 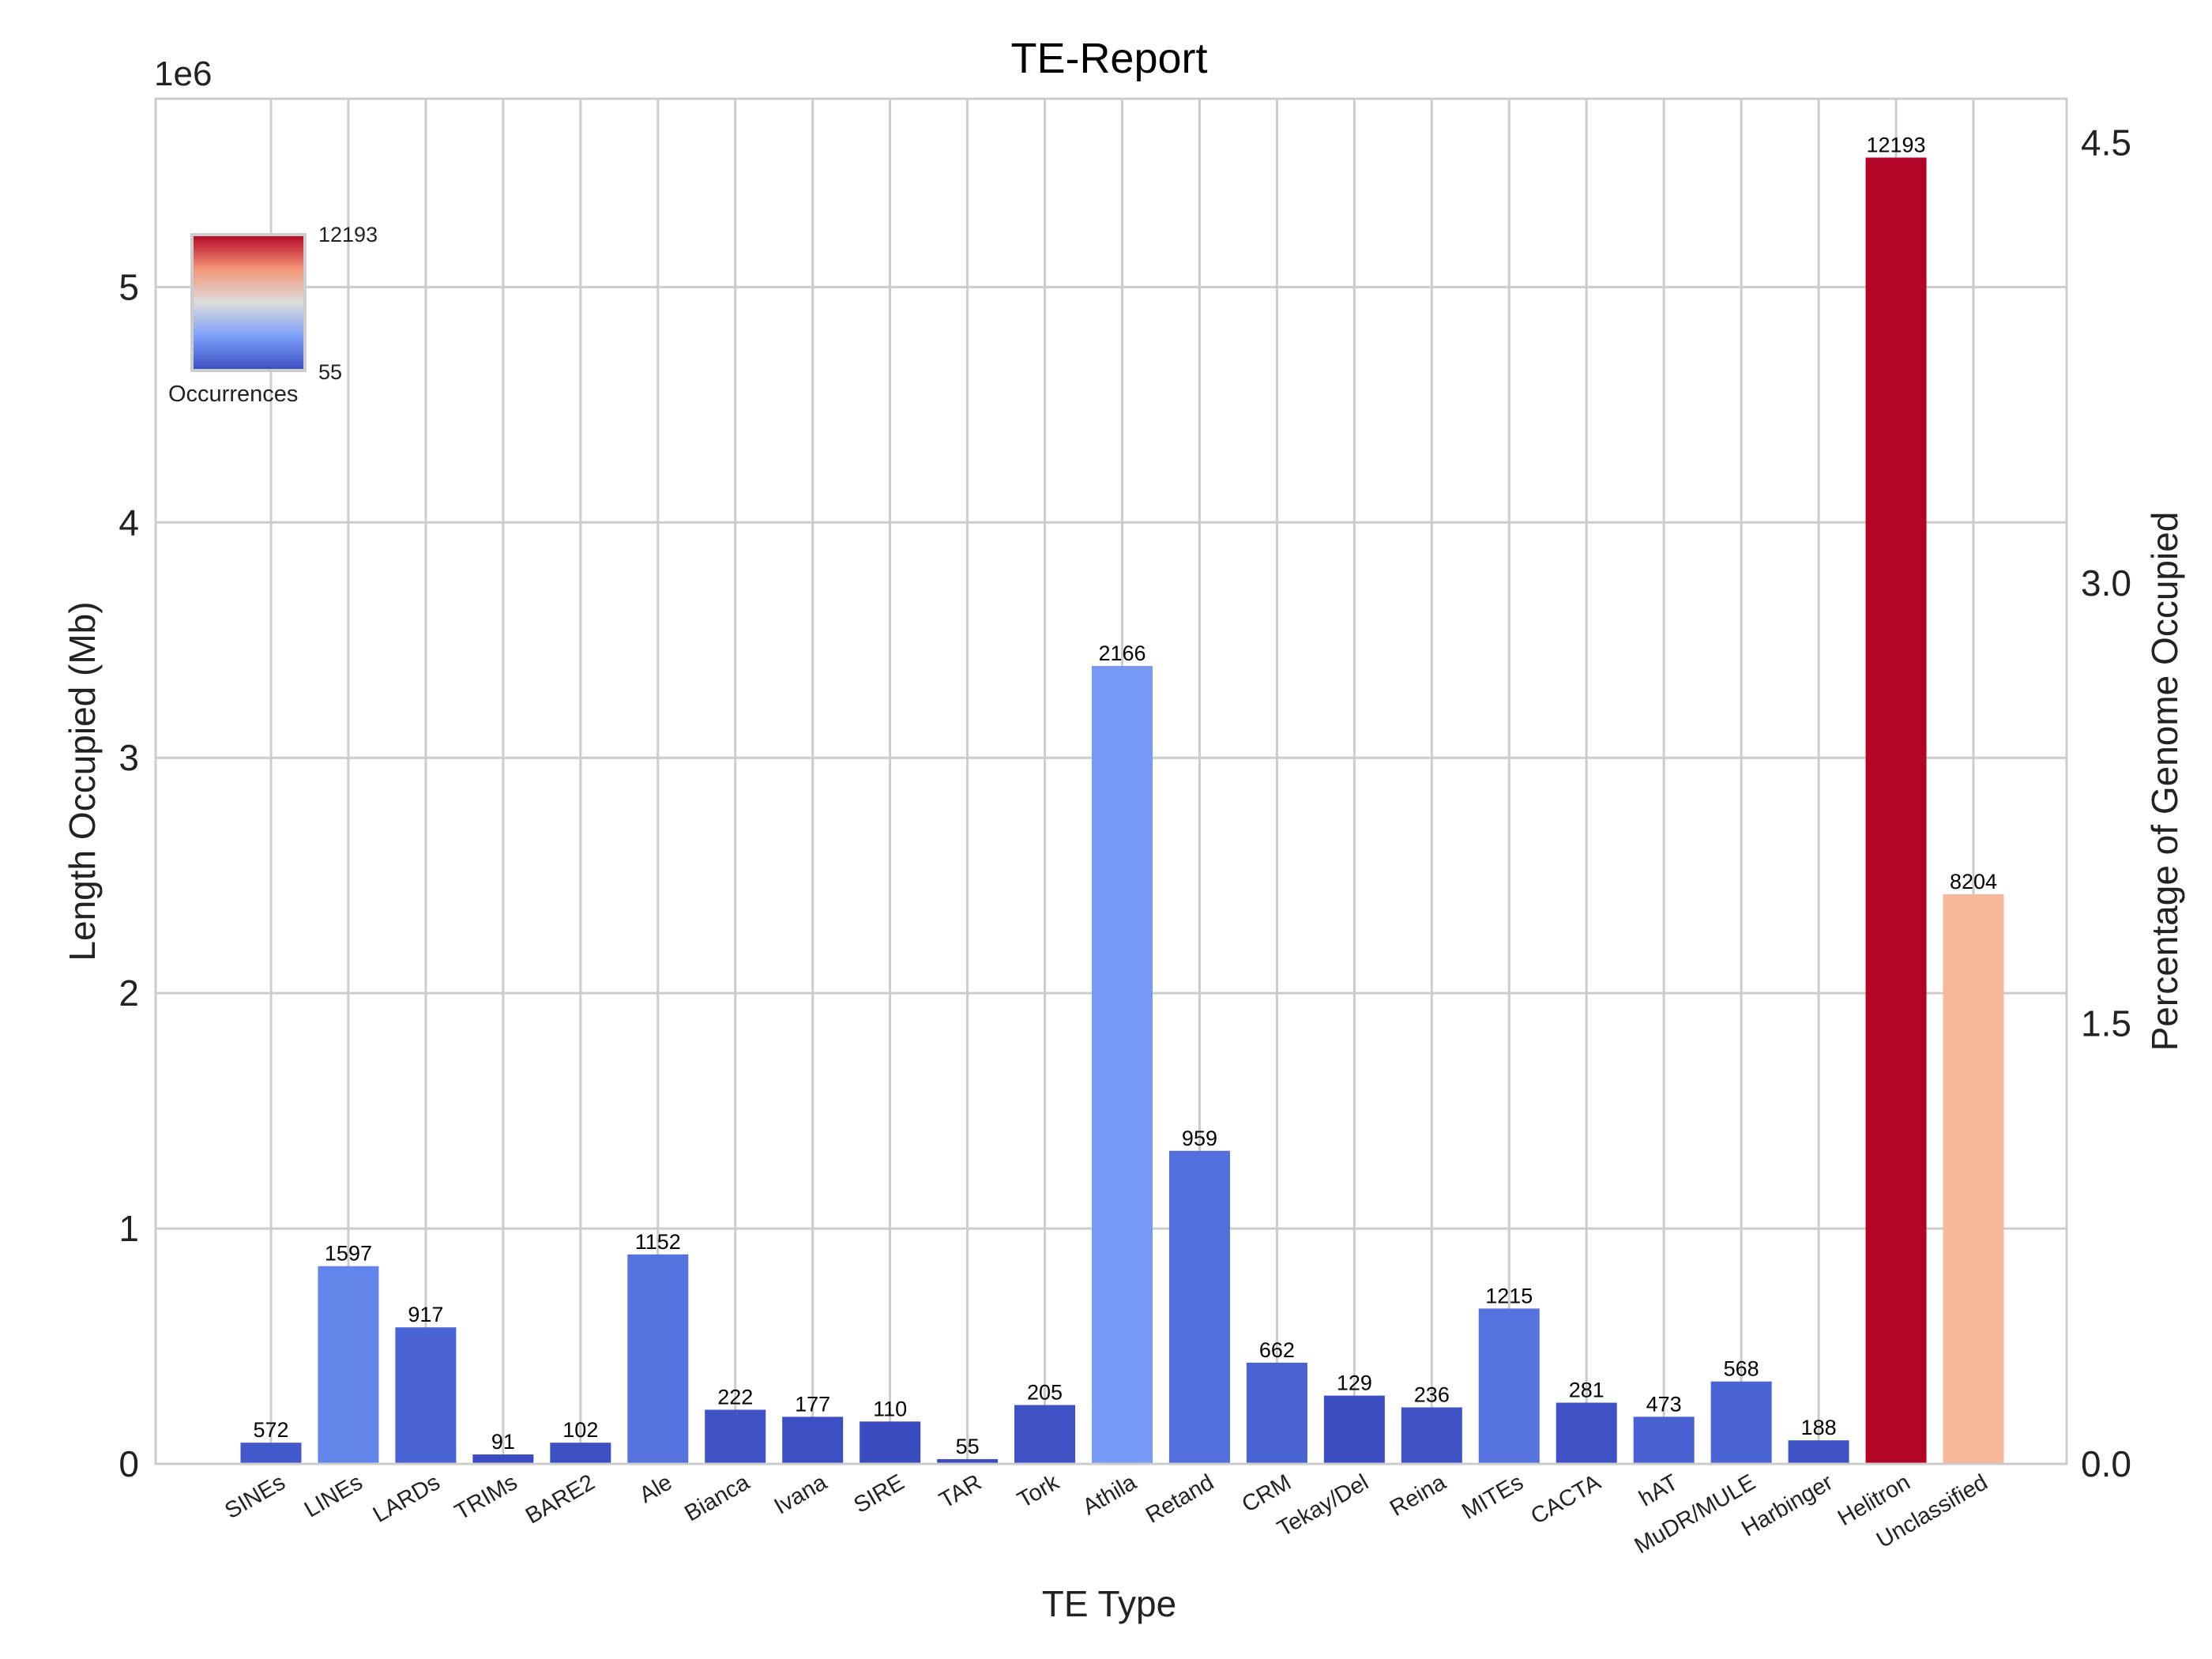 What do you see at coordinates (1493, 1497) in the screenshot?
I see `x-tick-label: MITEs` at bounding box center [1493, 1497].